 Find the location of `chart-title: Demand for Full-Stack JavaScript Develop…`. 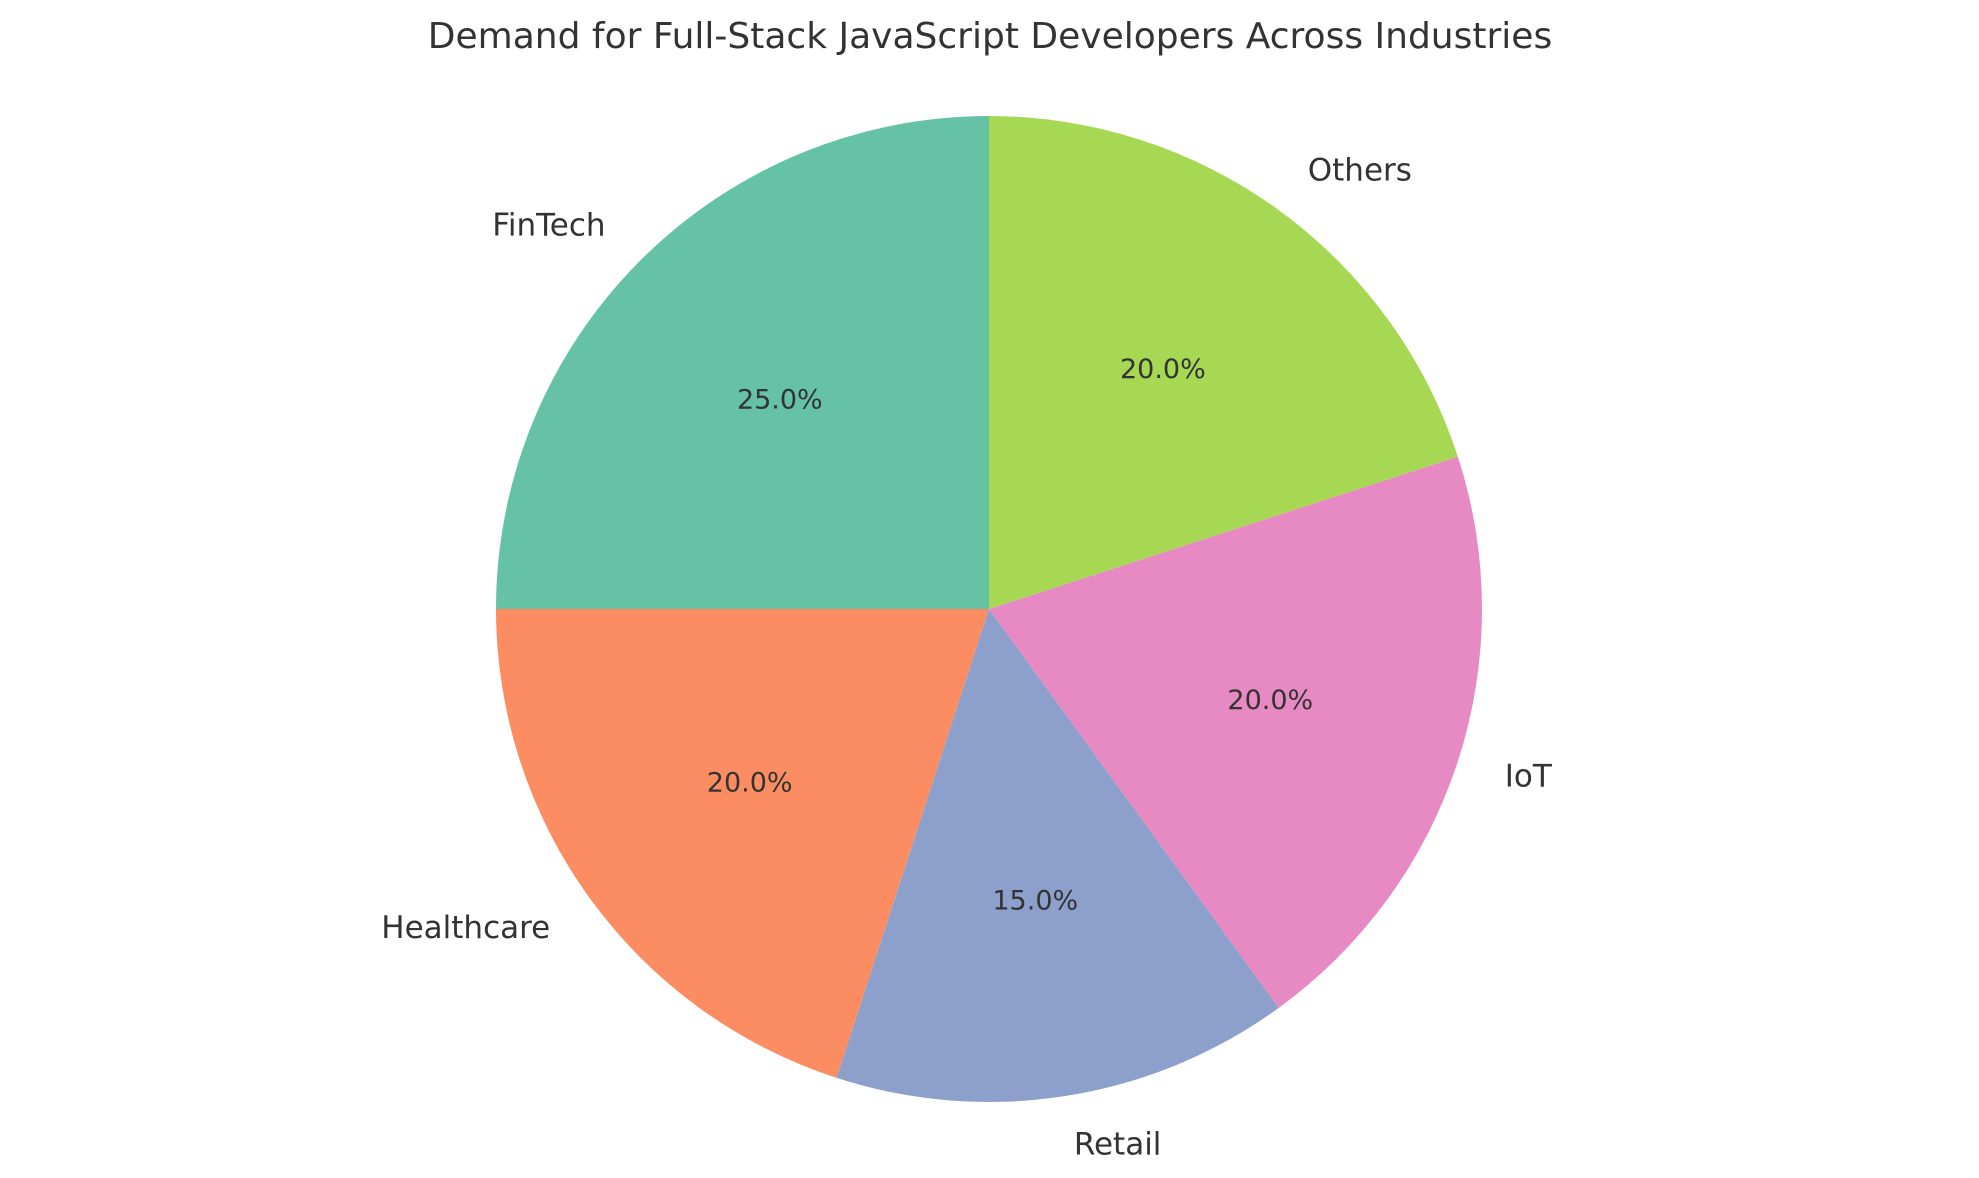

chart-title: Demand for Full-Stack JavaScript Develop… is located at coordinates (990, 36).